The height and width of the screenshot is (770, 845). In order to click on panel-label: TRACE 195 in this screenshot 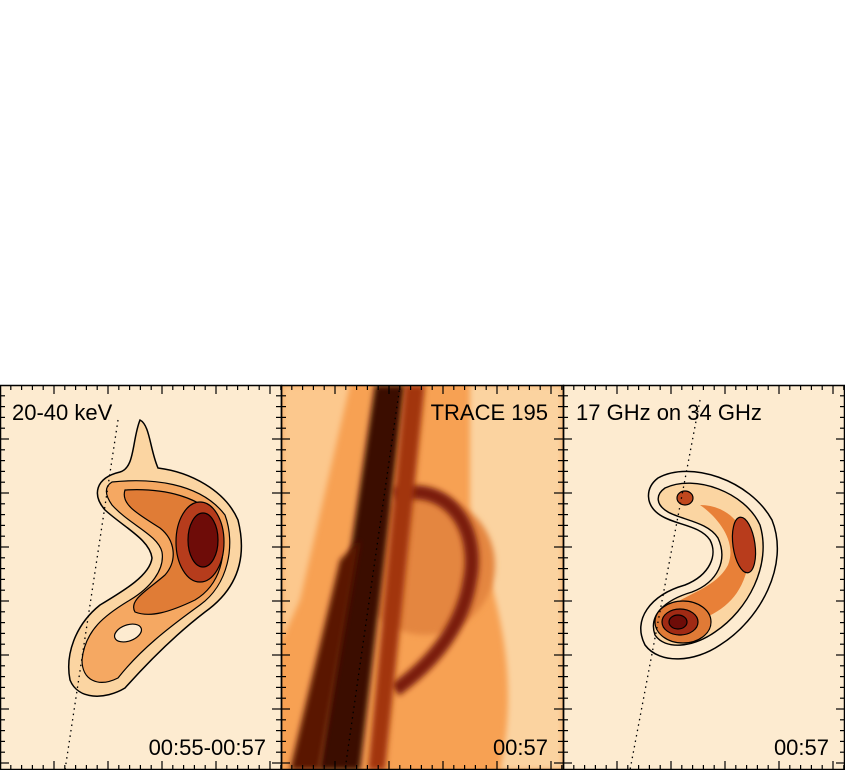, I will do `click(489, 412)`.